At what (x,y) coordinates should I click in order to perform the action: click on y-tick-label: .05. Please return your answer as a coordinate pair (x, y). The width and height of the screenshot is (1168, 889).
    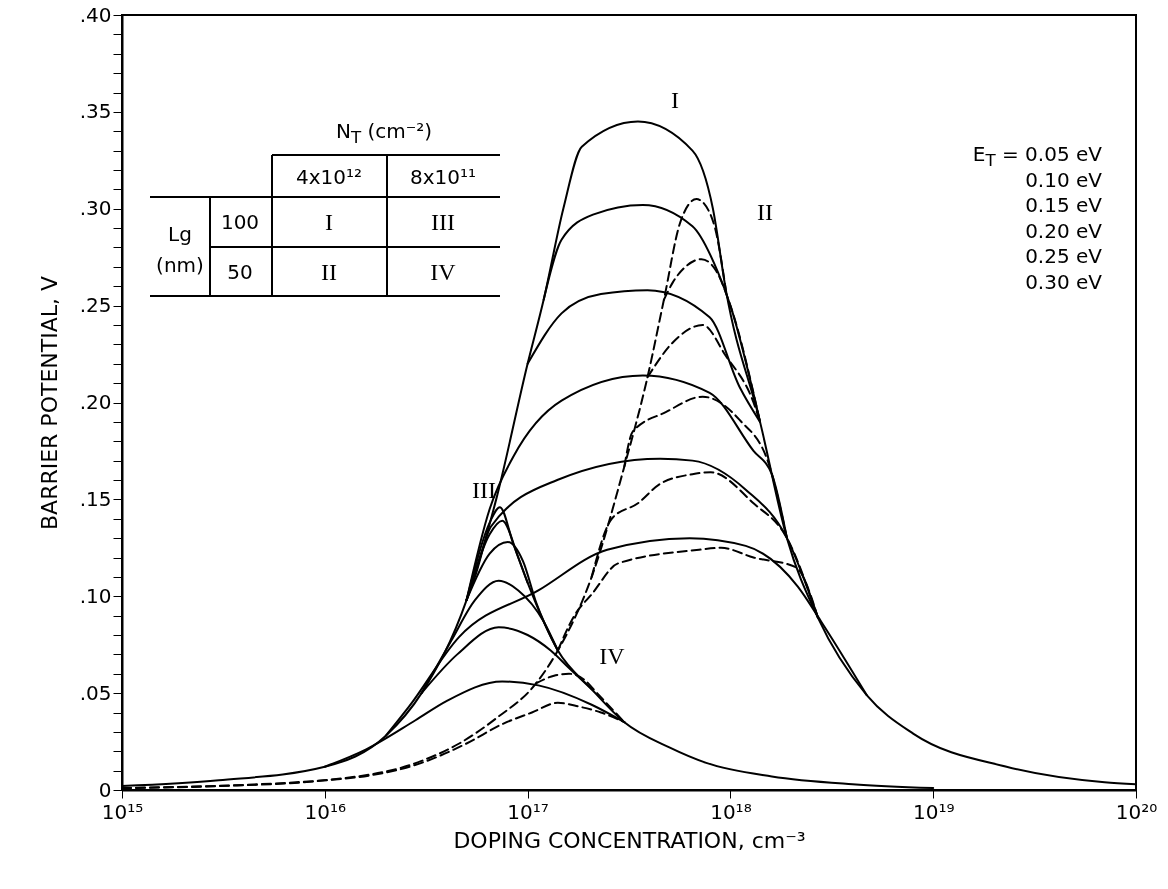
    Looking at the image, I should click on (95, 692).